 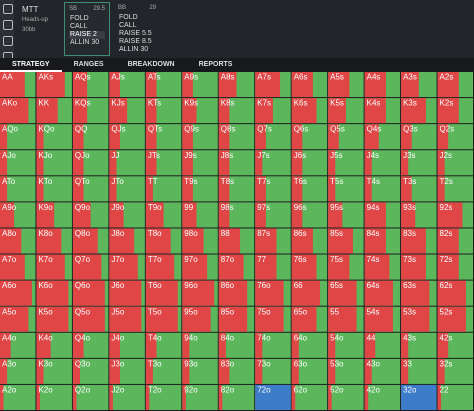 I want to click on tab: REPORTS, so click(x=215, y=64).